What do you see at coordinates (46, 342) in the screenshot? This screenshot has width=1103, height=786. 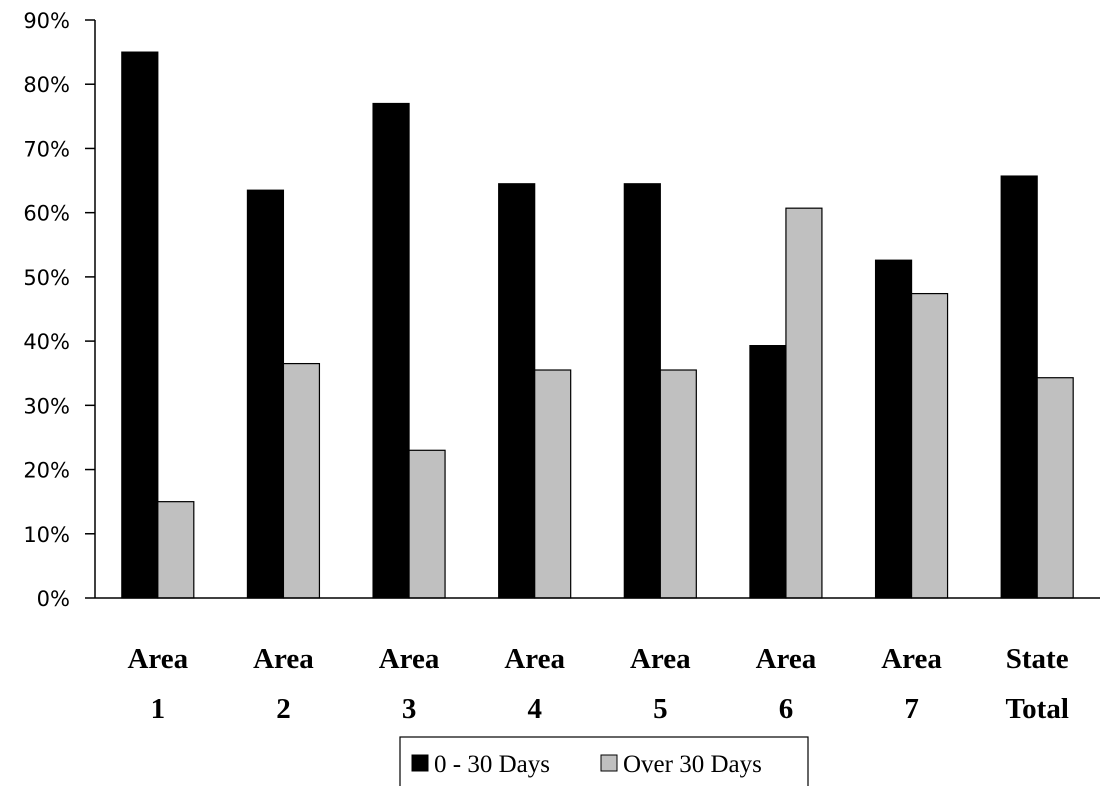 I see `y-tick-label: 40%` at bounding box center [46, 342].